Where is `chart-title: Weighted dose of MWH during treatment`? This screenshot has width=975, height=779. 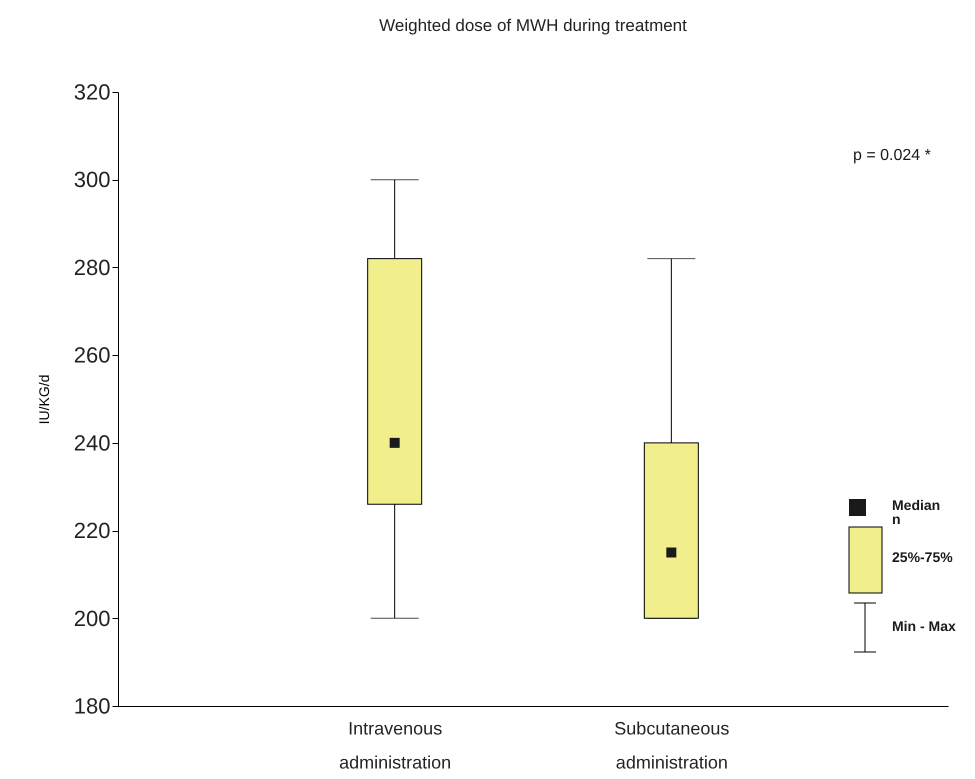
chart-title: Weighted dose of MWH during treatment is located at coordinates (533, 25).